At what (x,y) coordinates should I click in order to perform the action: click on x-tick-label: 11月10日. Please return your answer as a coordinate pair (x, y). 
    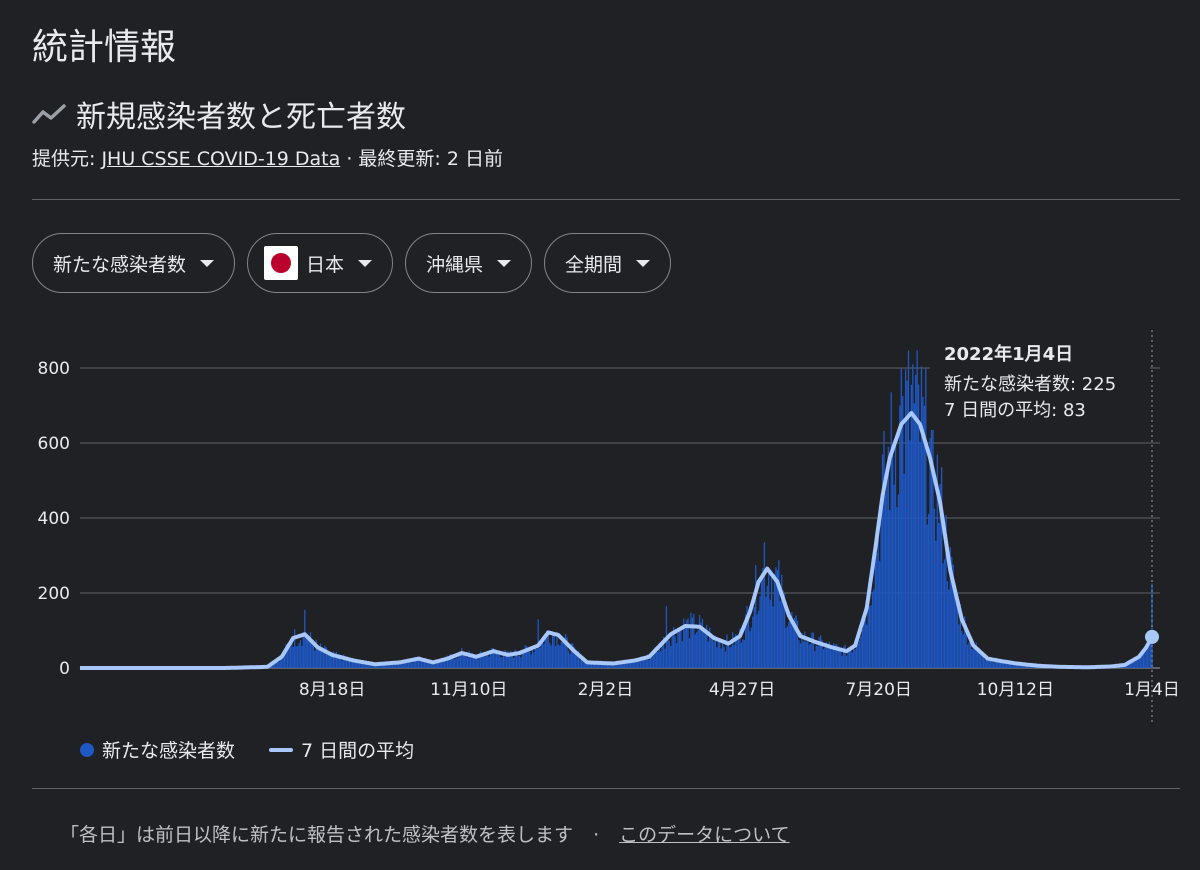
    Looking at the image, I should click on (468, 690).